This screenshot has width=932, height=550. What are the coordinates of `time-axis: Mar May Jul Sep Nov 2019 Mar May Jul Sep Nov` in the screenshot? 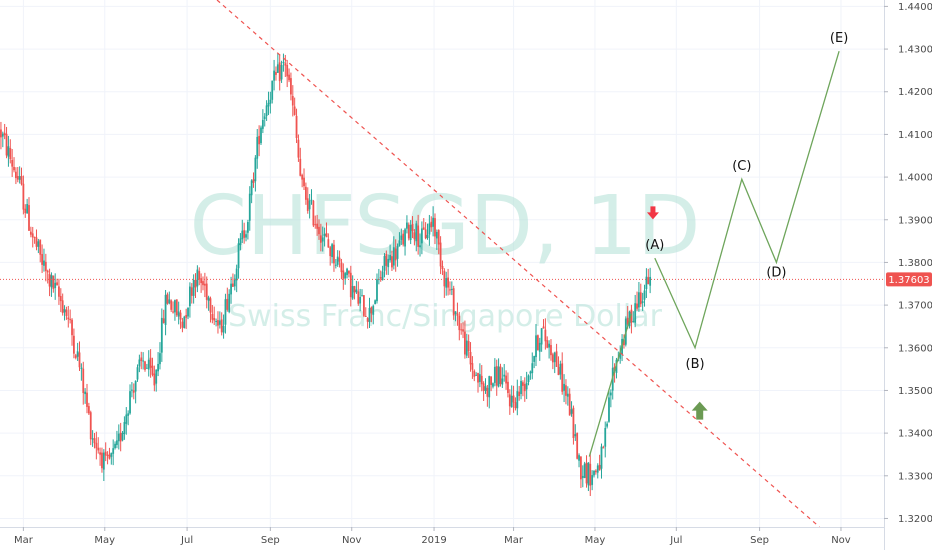 It's located at (432, 536).